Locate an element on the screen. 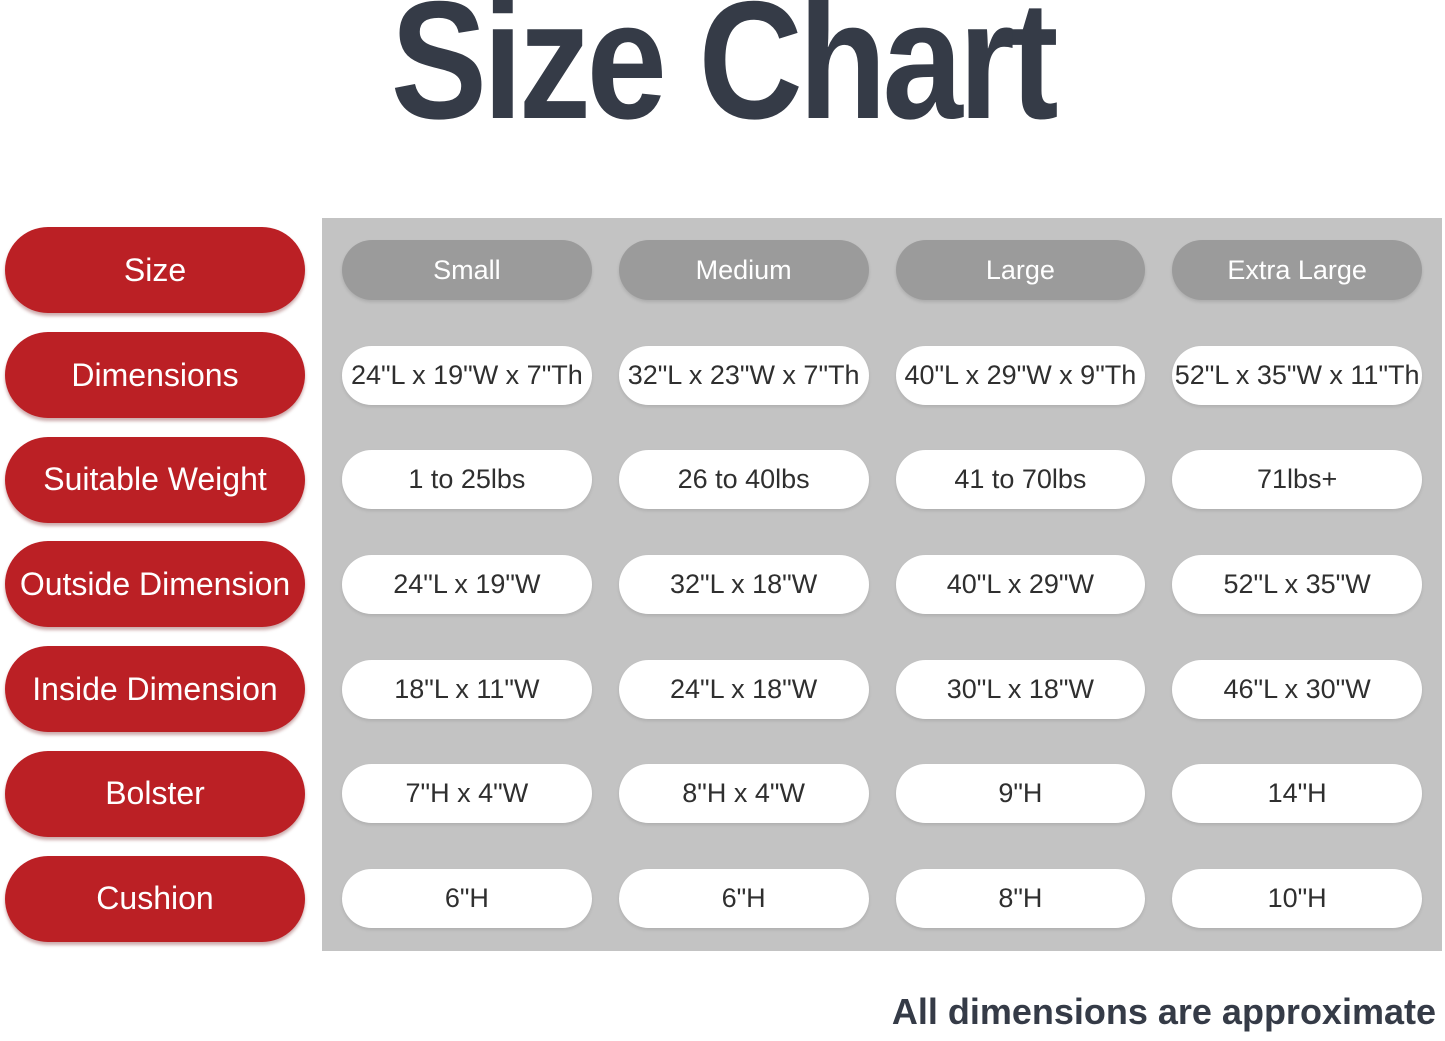 This screenshot has height=1041, width=1445. table-cell: 18"L x 11"W is located at coordinates (467, 689).